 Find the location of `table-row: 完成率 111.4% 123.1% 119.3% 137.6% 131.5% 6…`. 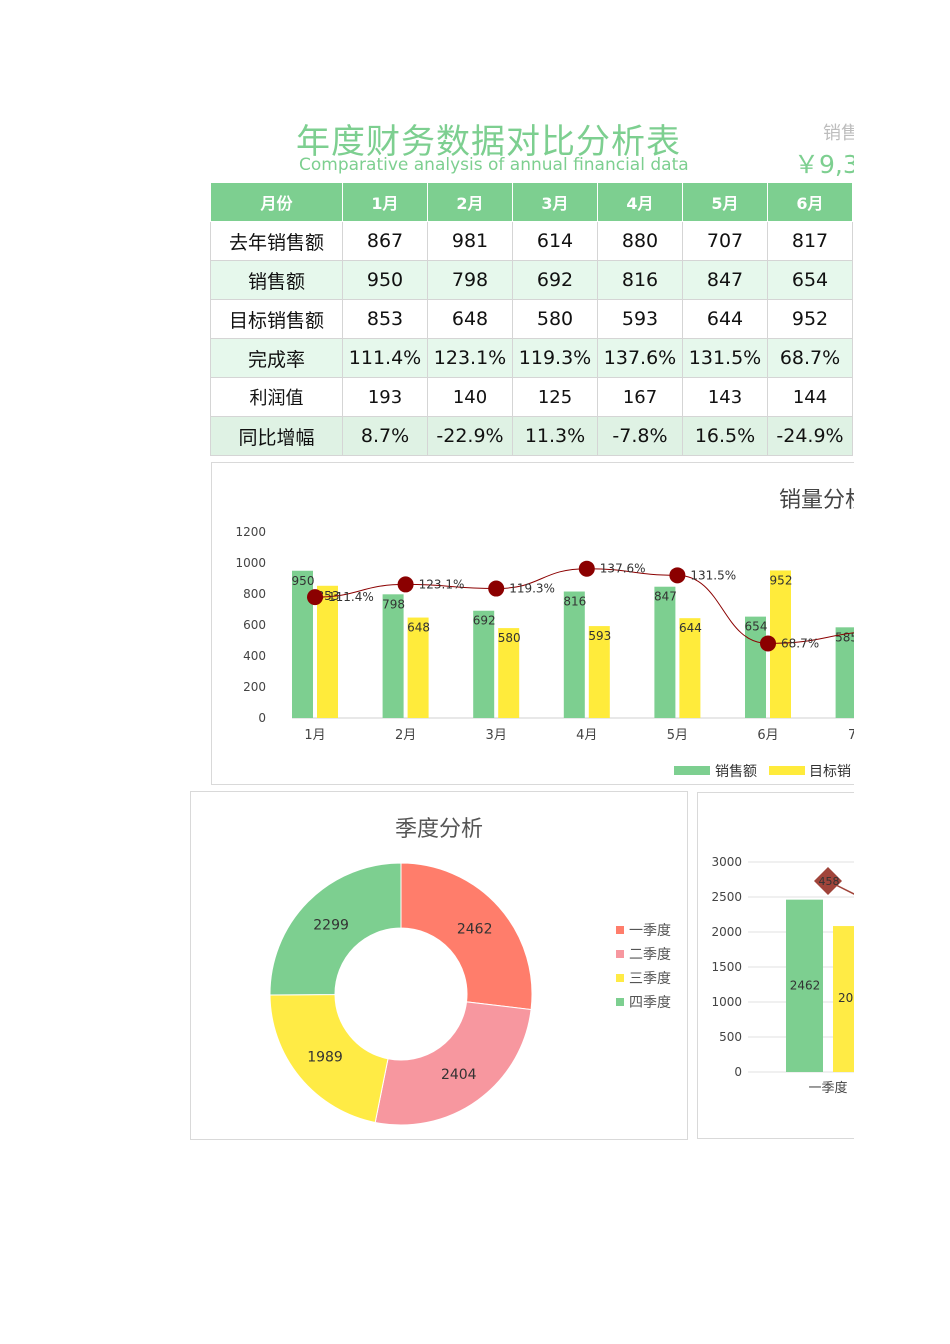

table-row: 完成率 111.4% 123.1% 119.3% 137.6% 131.5% 6… is located at coordinates (531, 358).